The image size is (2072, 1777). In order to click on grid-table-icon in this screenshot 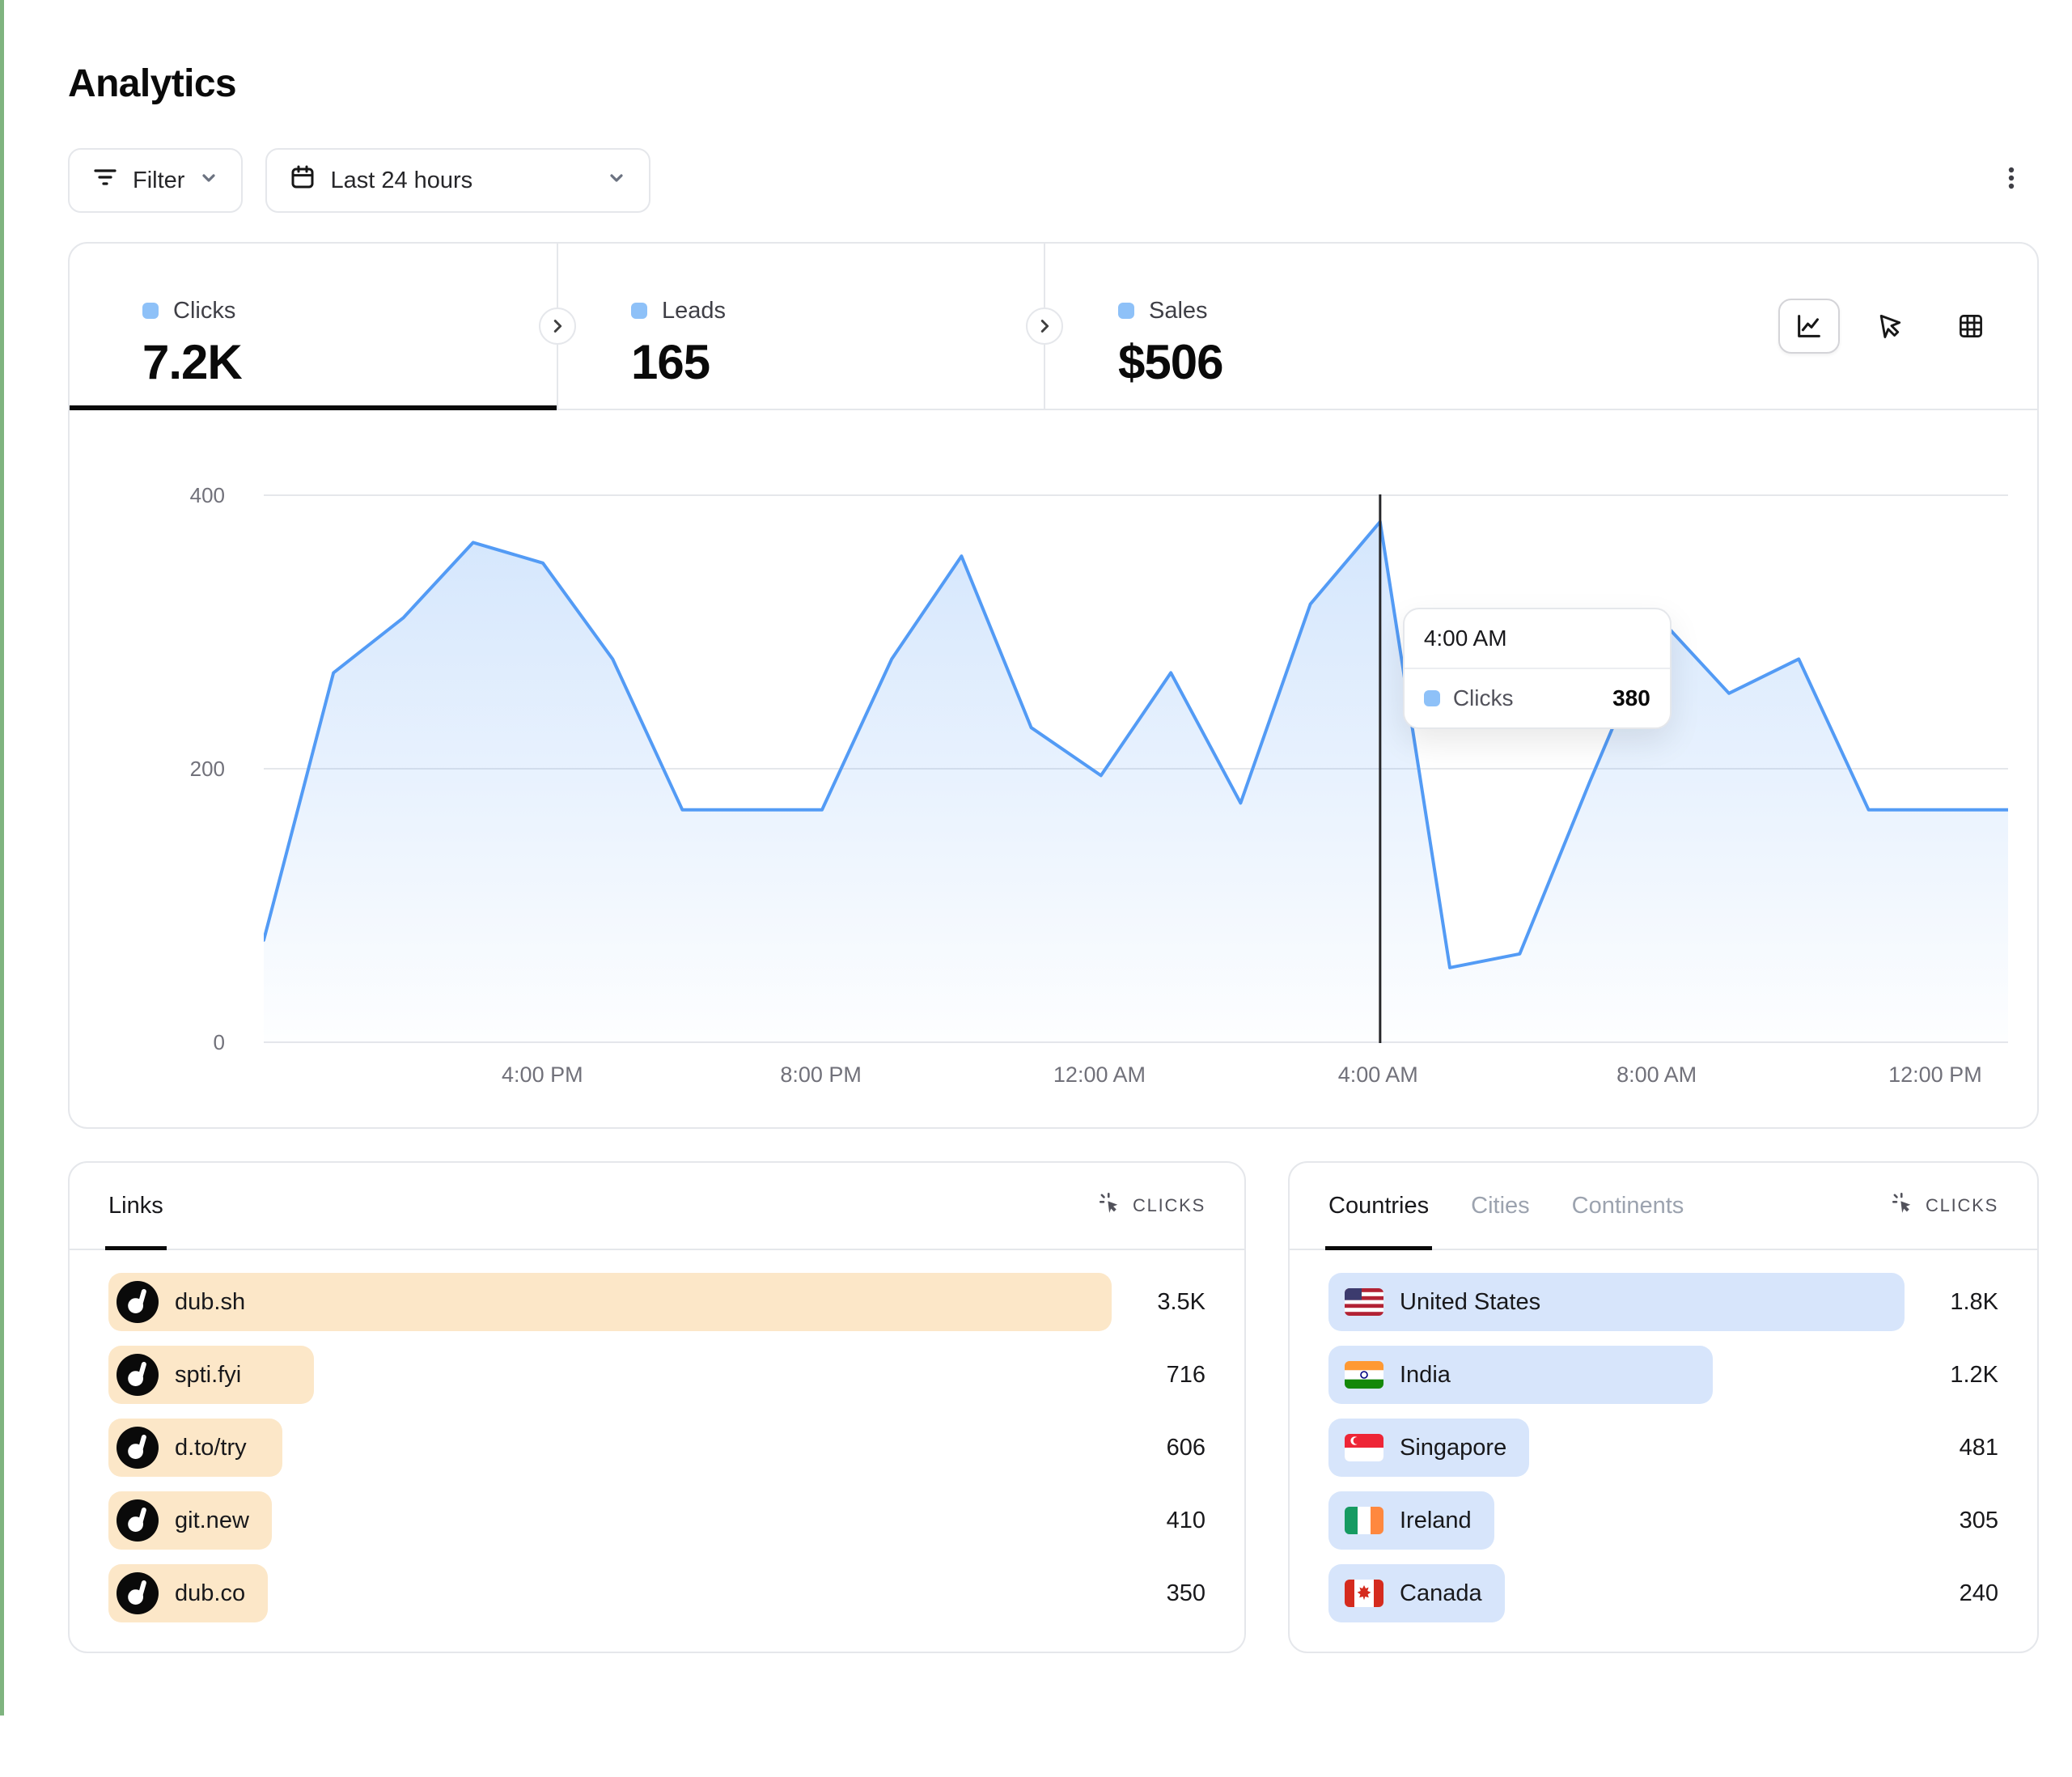, I will do `click(1971, 326)`.